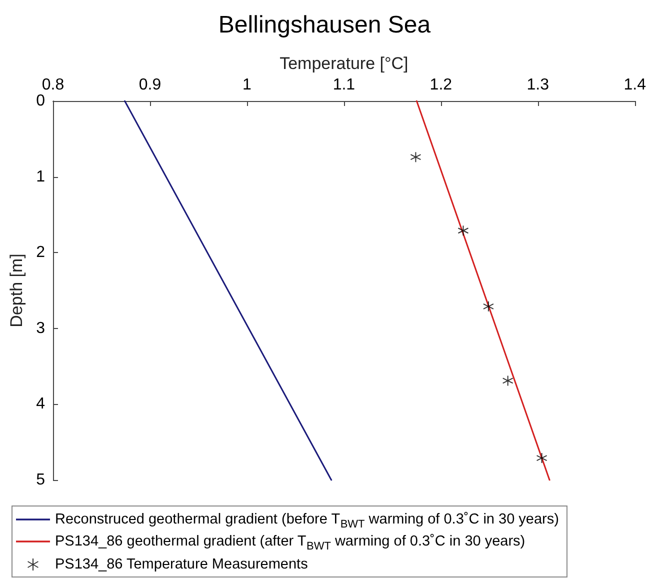  I want to click on x-tick-label: 1.2, so click(441, 85).